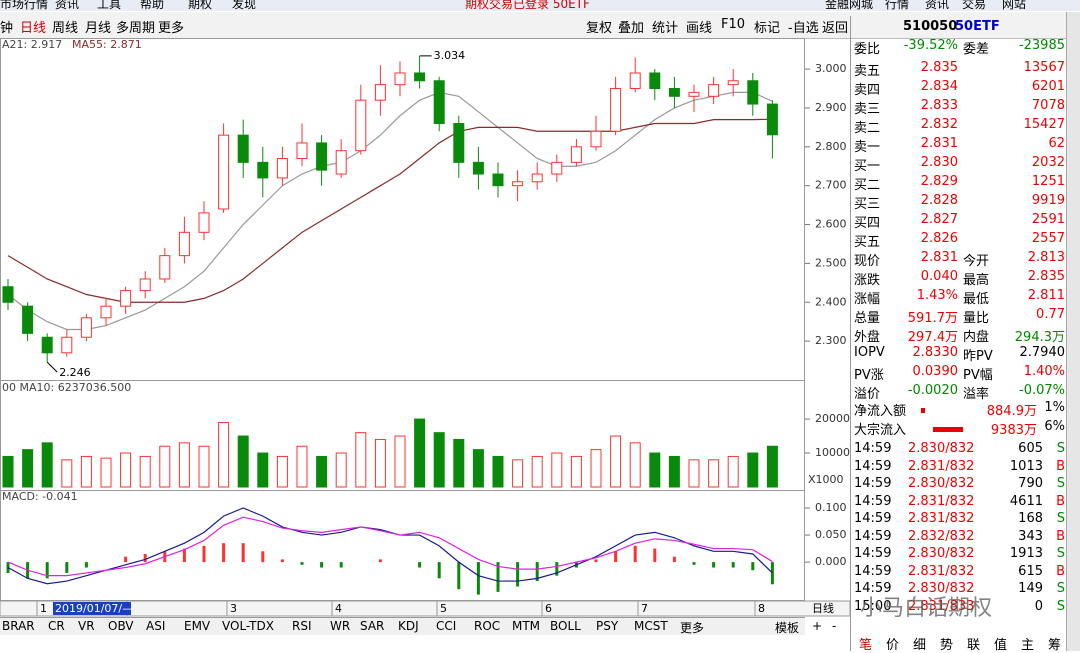 Image resolution: width=1080 pixels, height=653 pixels. What do you see at coordinates (244, 5) in the screenshot?
I see `menu-item: 发现` at bounding box center [244, 5].